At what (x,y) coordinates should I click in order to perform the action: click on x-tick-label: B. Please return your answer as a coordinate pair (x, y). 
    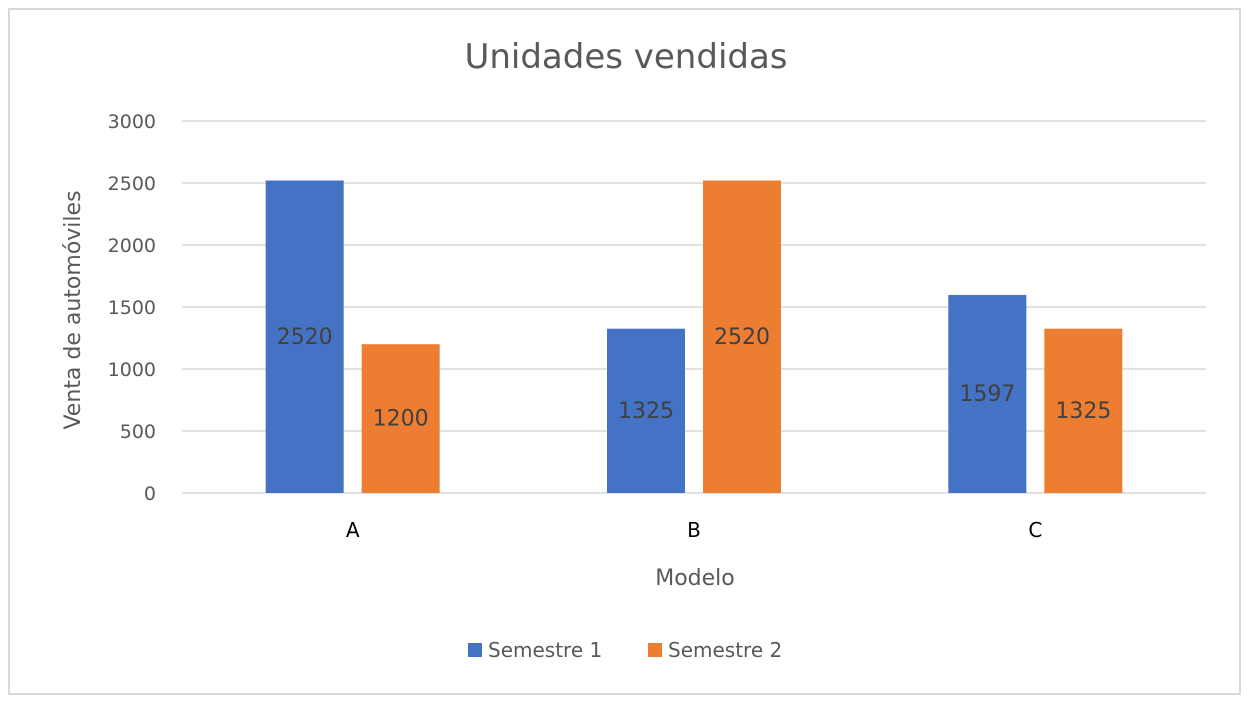
    Looking at the image, I should click on (694, 530).